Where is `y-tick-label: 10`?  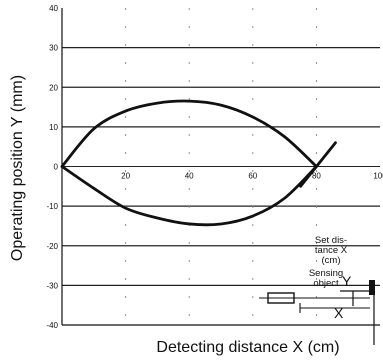
y-tick-label: 10 is located at coordinates (53, 127).